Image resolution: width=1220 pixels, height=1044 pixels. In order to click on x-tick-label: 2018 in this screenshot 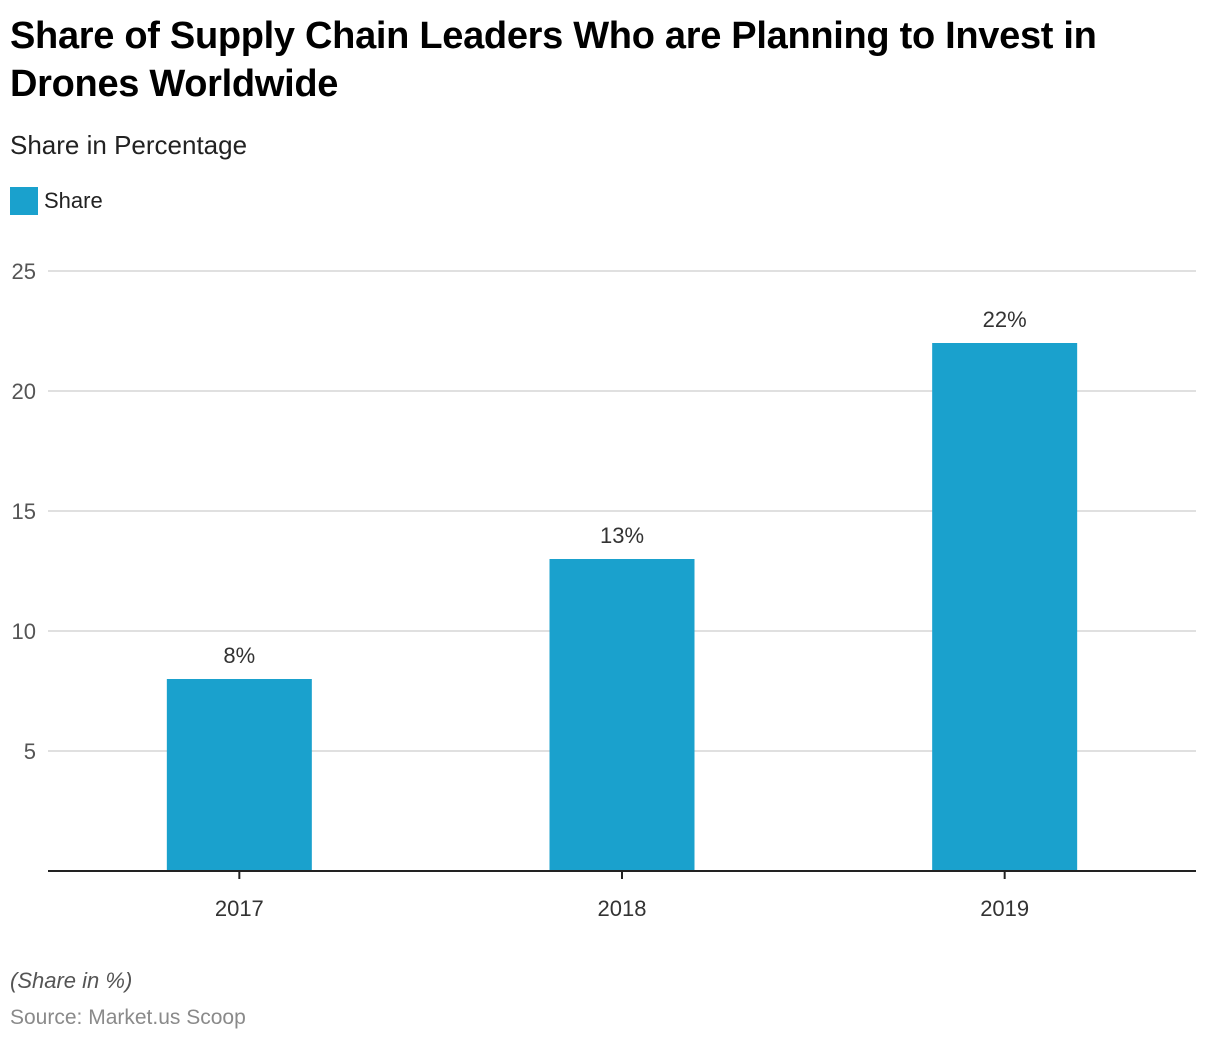, I will do `click(622, 908)`.